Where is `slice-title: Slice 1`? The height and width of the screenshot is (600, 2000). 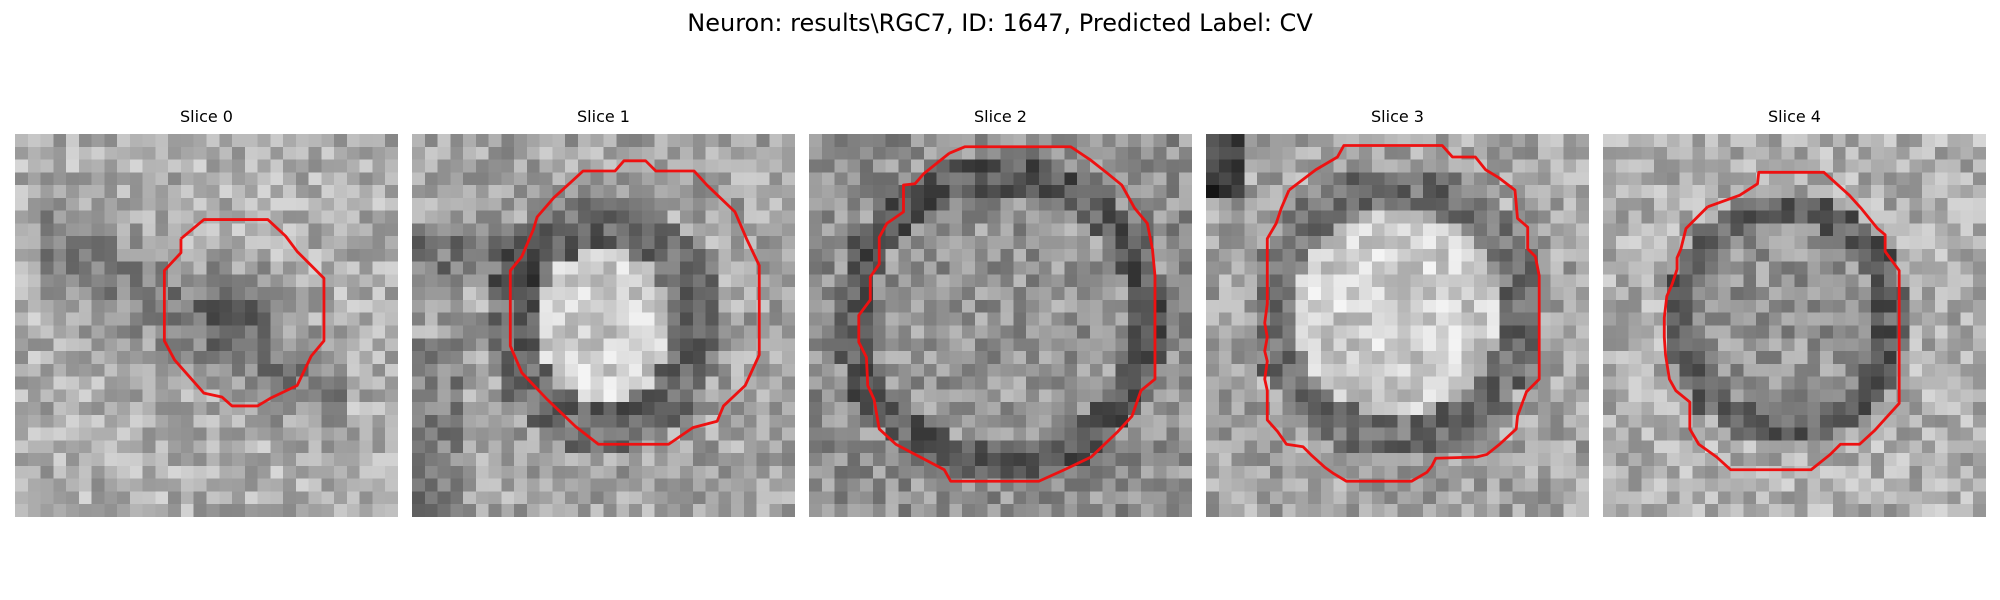
slice-title: Slice 1 is located at coordinates (603, 116).